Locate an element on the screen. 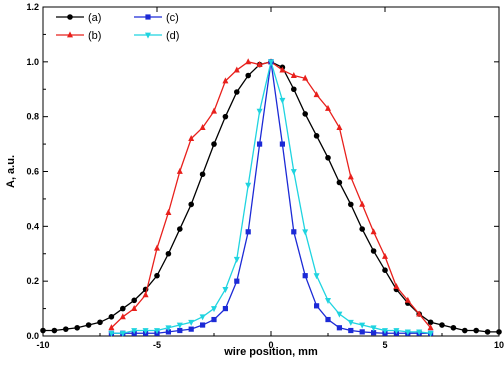 The width and height of the screenshot is (504, 383). x-tick-label: -5 is located at coordinates (157, 345).